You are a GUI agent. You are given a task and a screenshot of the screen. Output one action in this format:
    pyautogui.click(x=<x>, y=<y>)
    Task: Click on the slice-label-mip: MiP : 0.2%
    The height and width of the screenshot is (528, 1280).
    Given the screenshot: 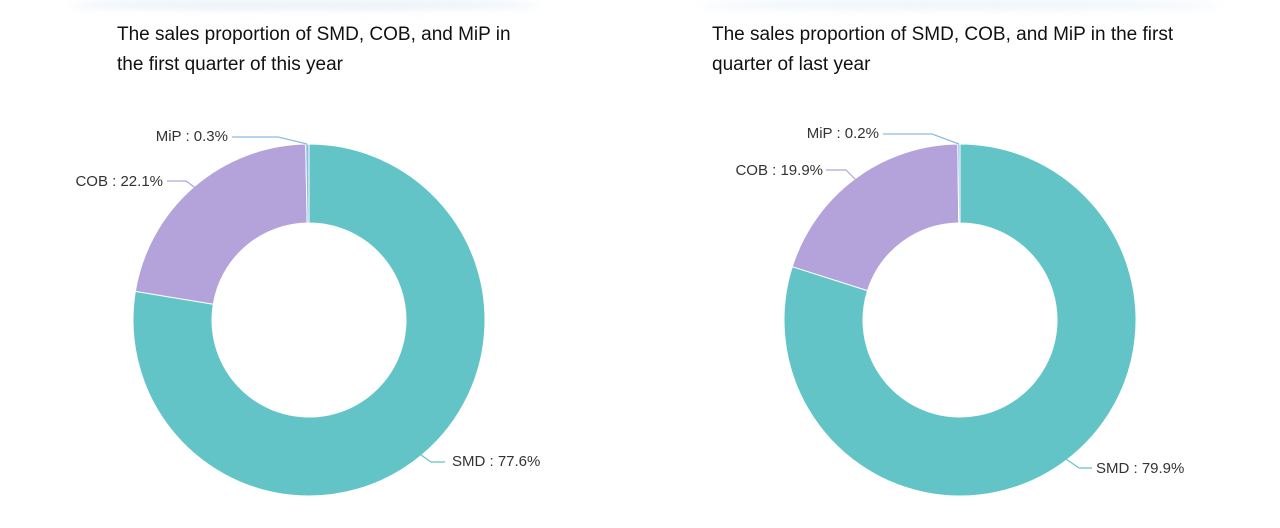 What is the action you would take?
    pyautogui.click(x=843, y=133)
    